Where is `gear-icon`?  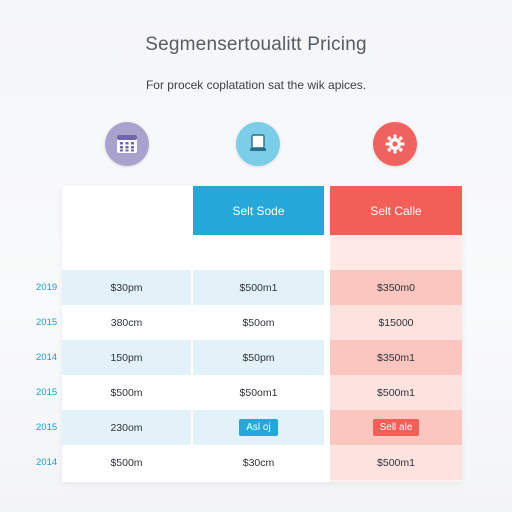
gear-icon is located at coordinates (395, 144).